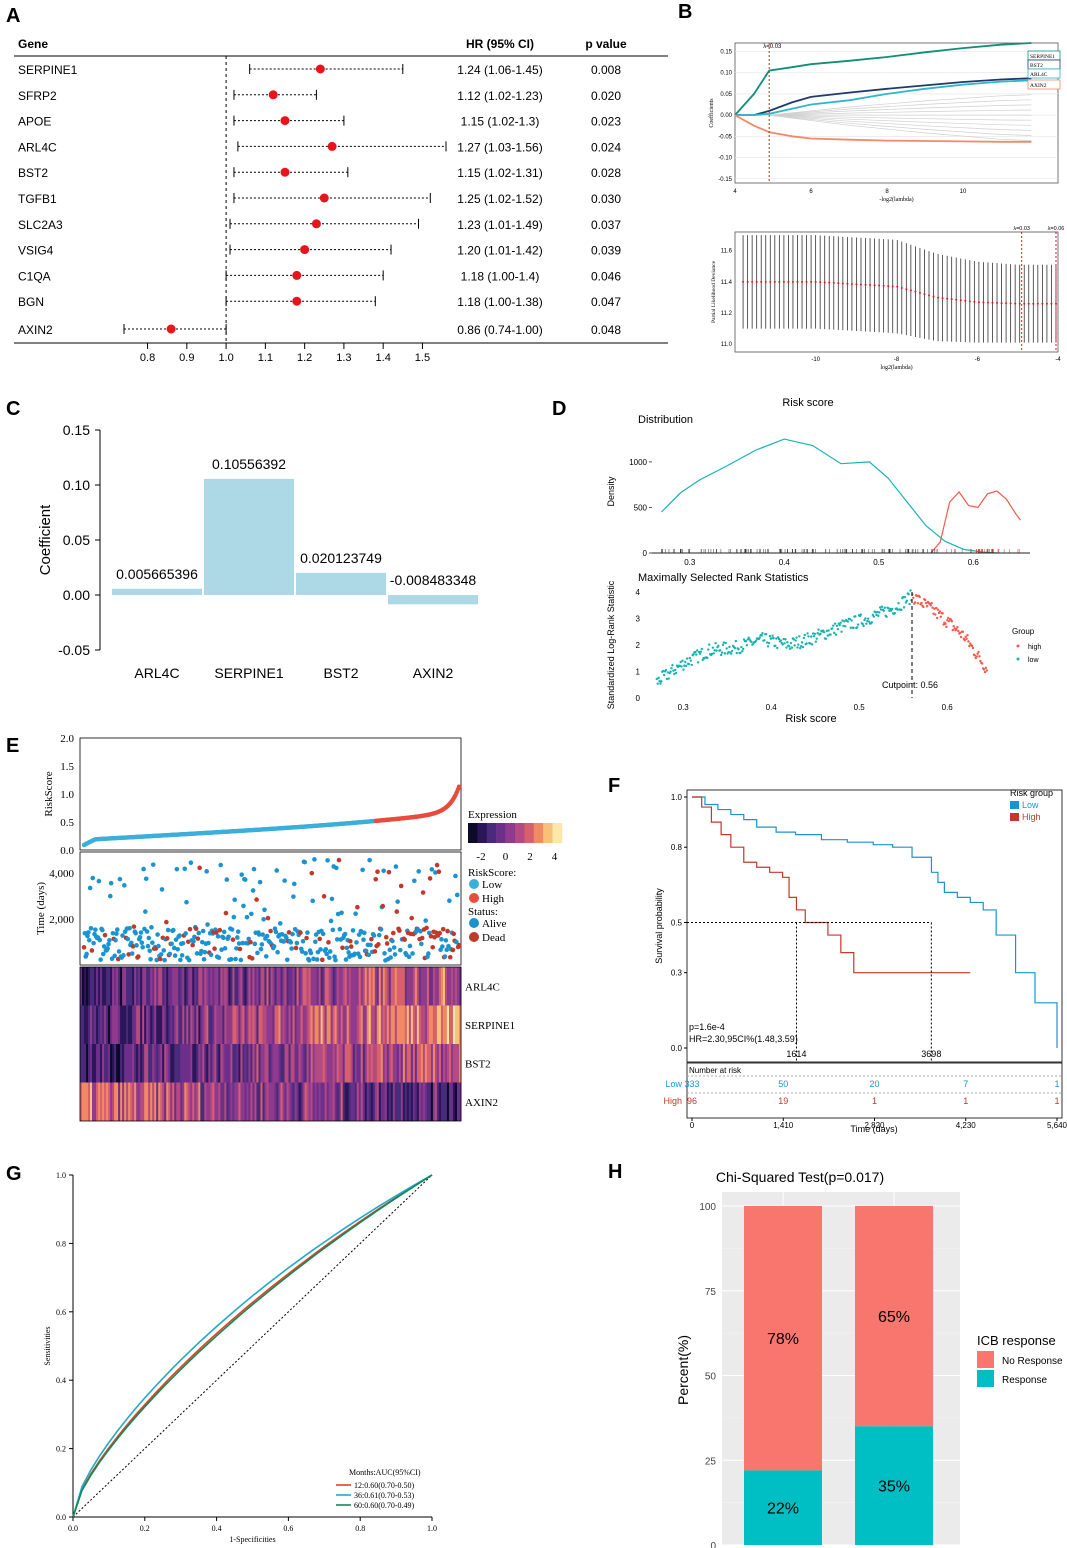  Describe the element at coordinates (340, 673) in the screenshot. I see `c-category-label: BST2` at that location.